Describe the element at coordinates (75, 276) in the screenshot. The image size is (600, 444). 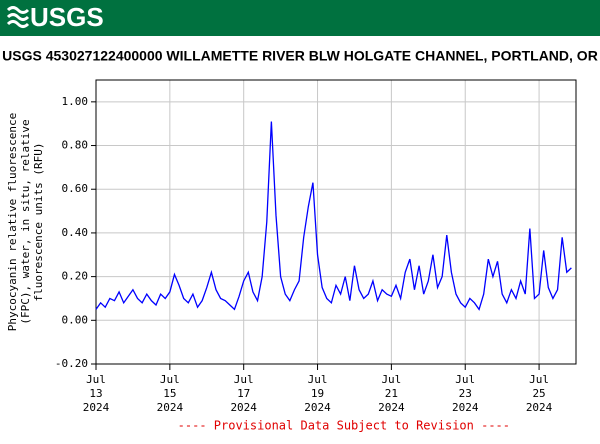
I see `y-tick-label: 0.20` at that location.